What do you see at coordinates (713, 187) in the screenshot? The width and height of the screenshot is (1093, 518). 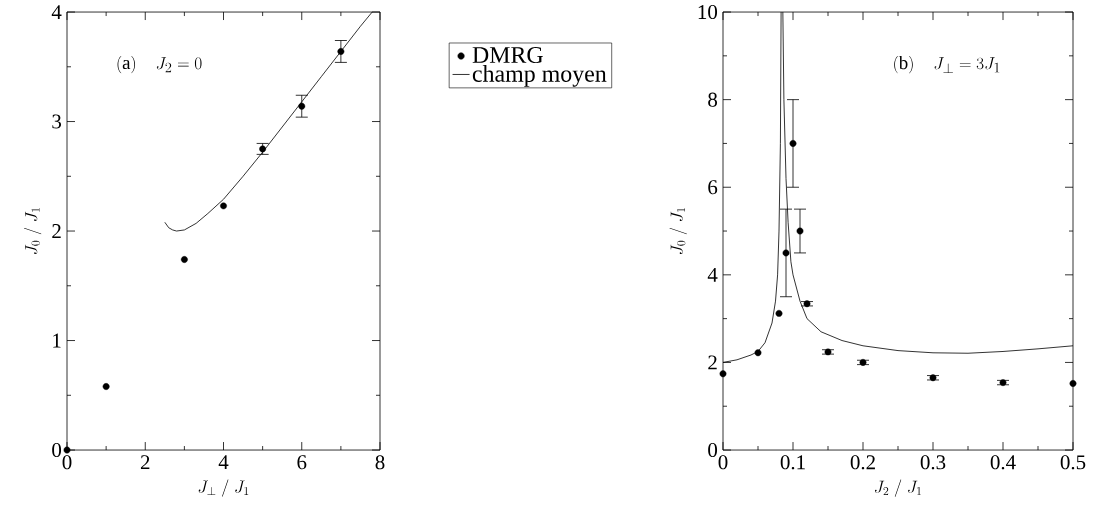 I see `y-tick-label: 6` at bounding box center [713, 187].